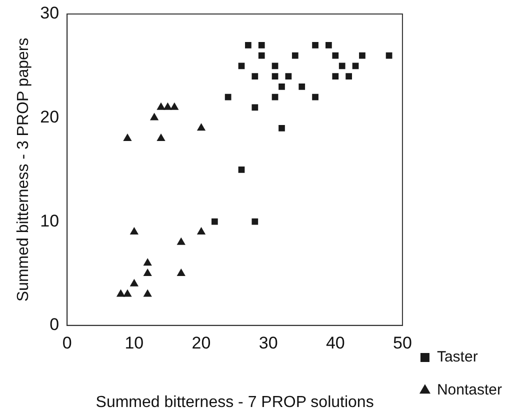  Describe the element at coordinates (134, 342) in the screenshot. I see `x-tick-label: 10` at that location.